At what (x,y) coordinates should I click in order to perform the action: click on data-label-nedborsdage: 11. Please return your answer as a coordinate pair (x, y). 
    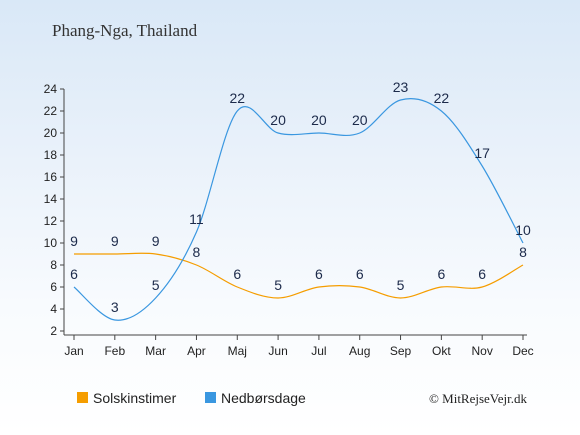
    Looking at the image, I should click on (196, 219).